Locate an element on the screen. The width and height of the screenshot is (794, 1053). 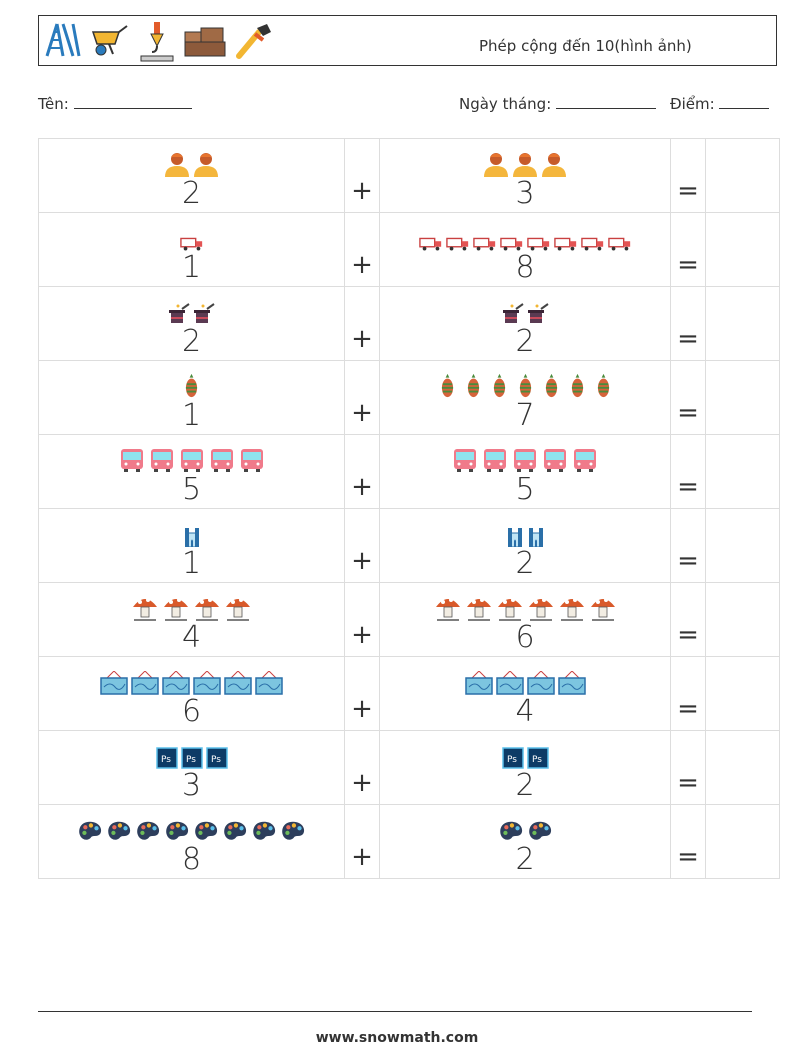
addend-b-number: 3 is located at coordinates (525, 193).